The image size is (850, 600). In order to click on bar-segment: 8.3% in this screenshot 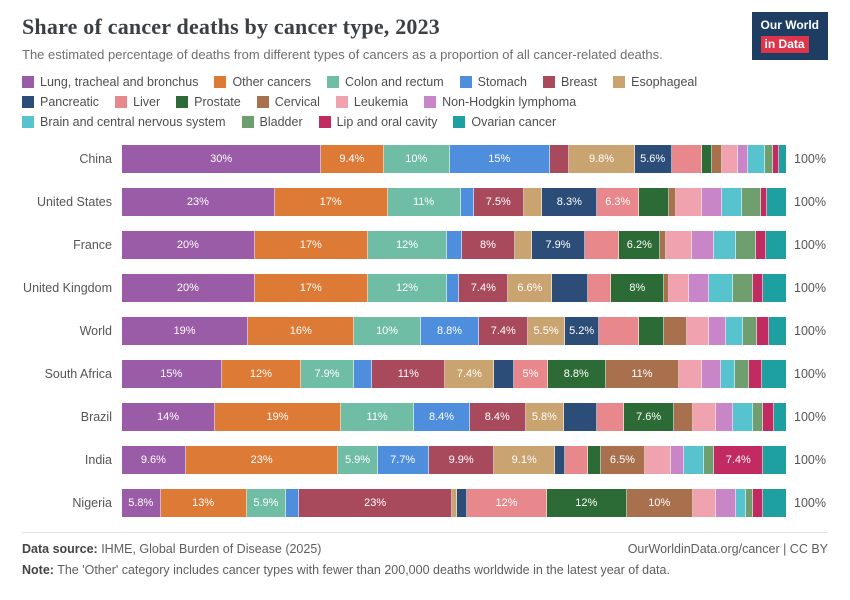, I will do `click(570, 202)`.